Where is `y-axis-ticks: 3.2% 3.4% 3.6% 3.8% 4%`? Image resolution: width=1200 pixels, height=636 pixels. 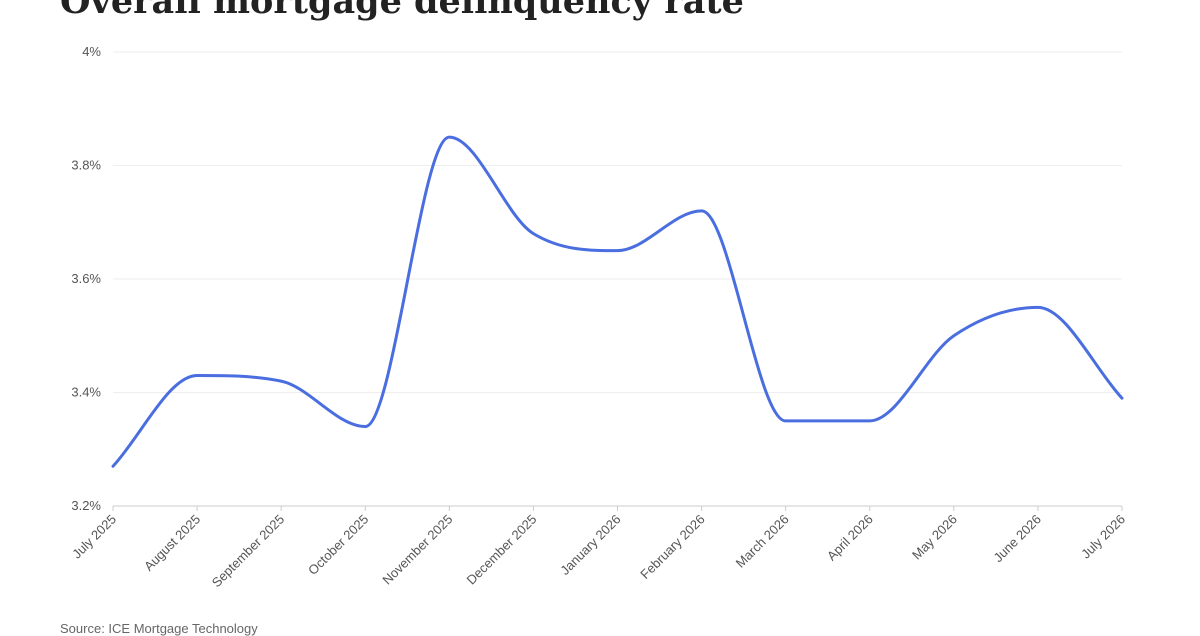 y-axis-ticks: 3.2% 3.4% 3.6% 3.8% 4% is located at coordinates (86, 278).